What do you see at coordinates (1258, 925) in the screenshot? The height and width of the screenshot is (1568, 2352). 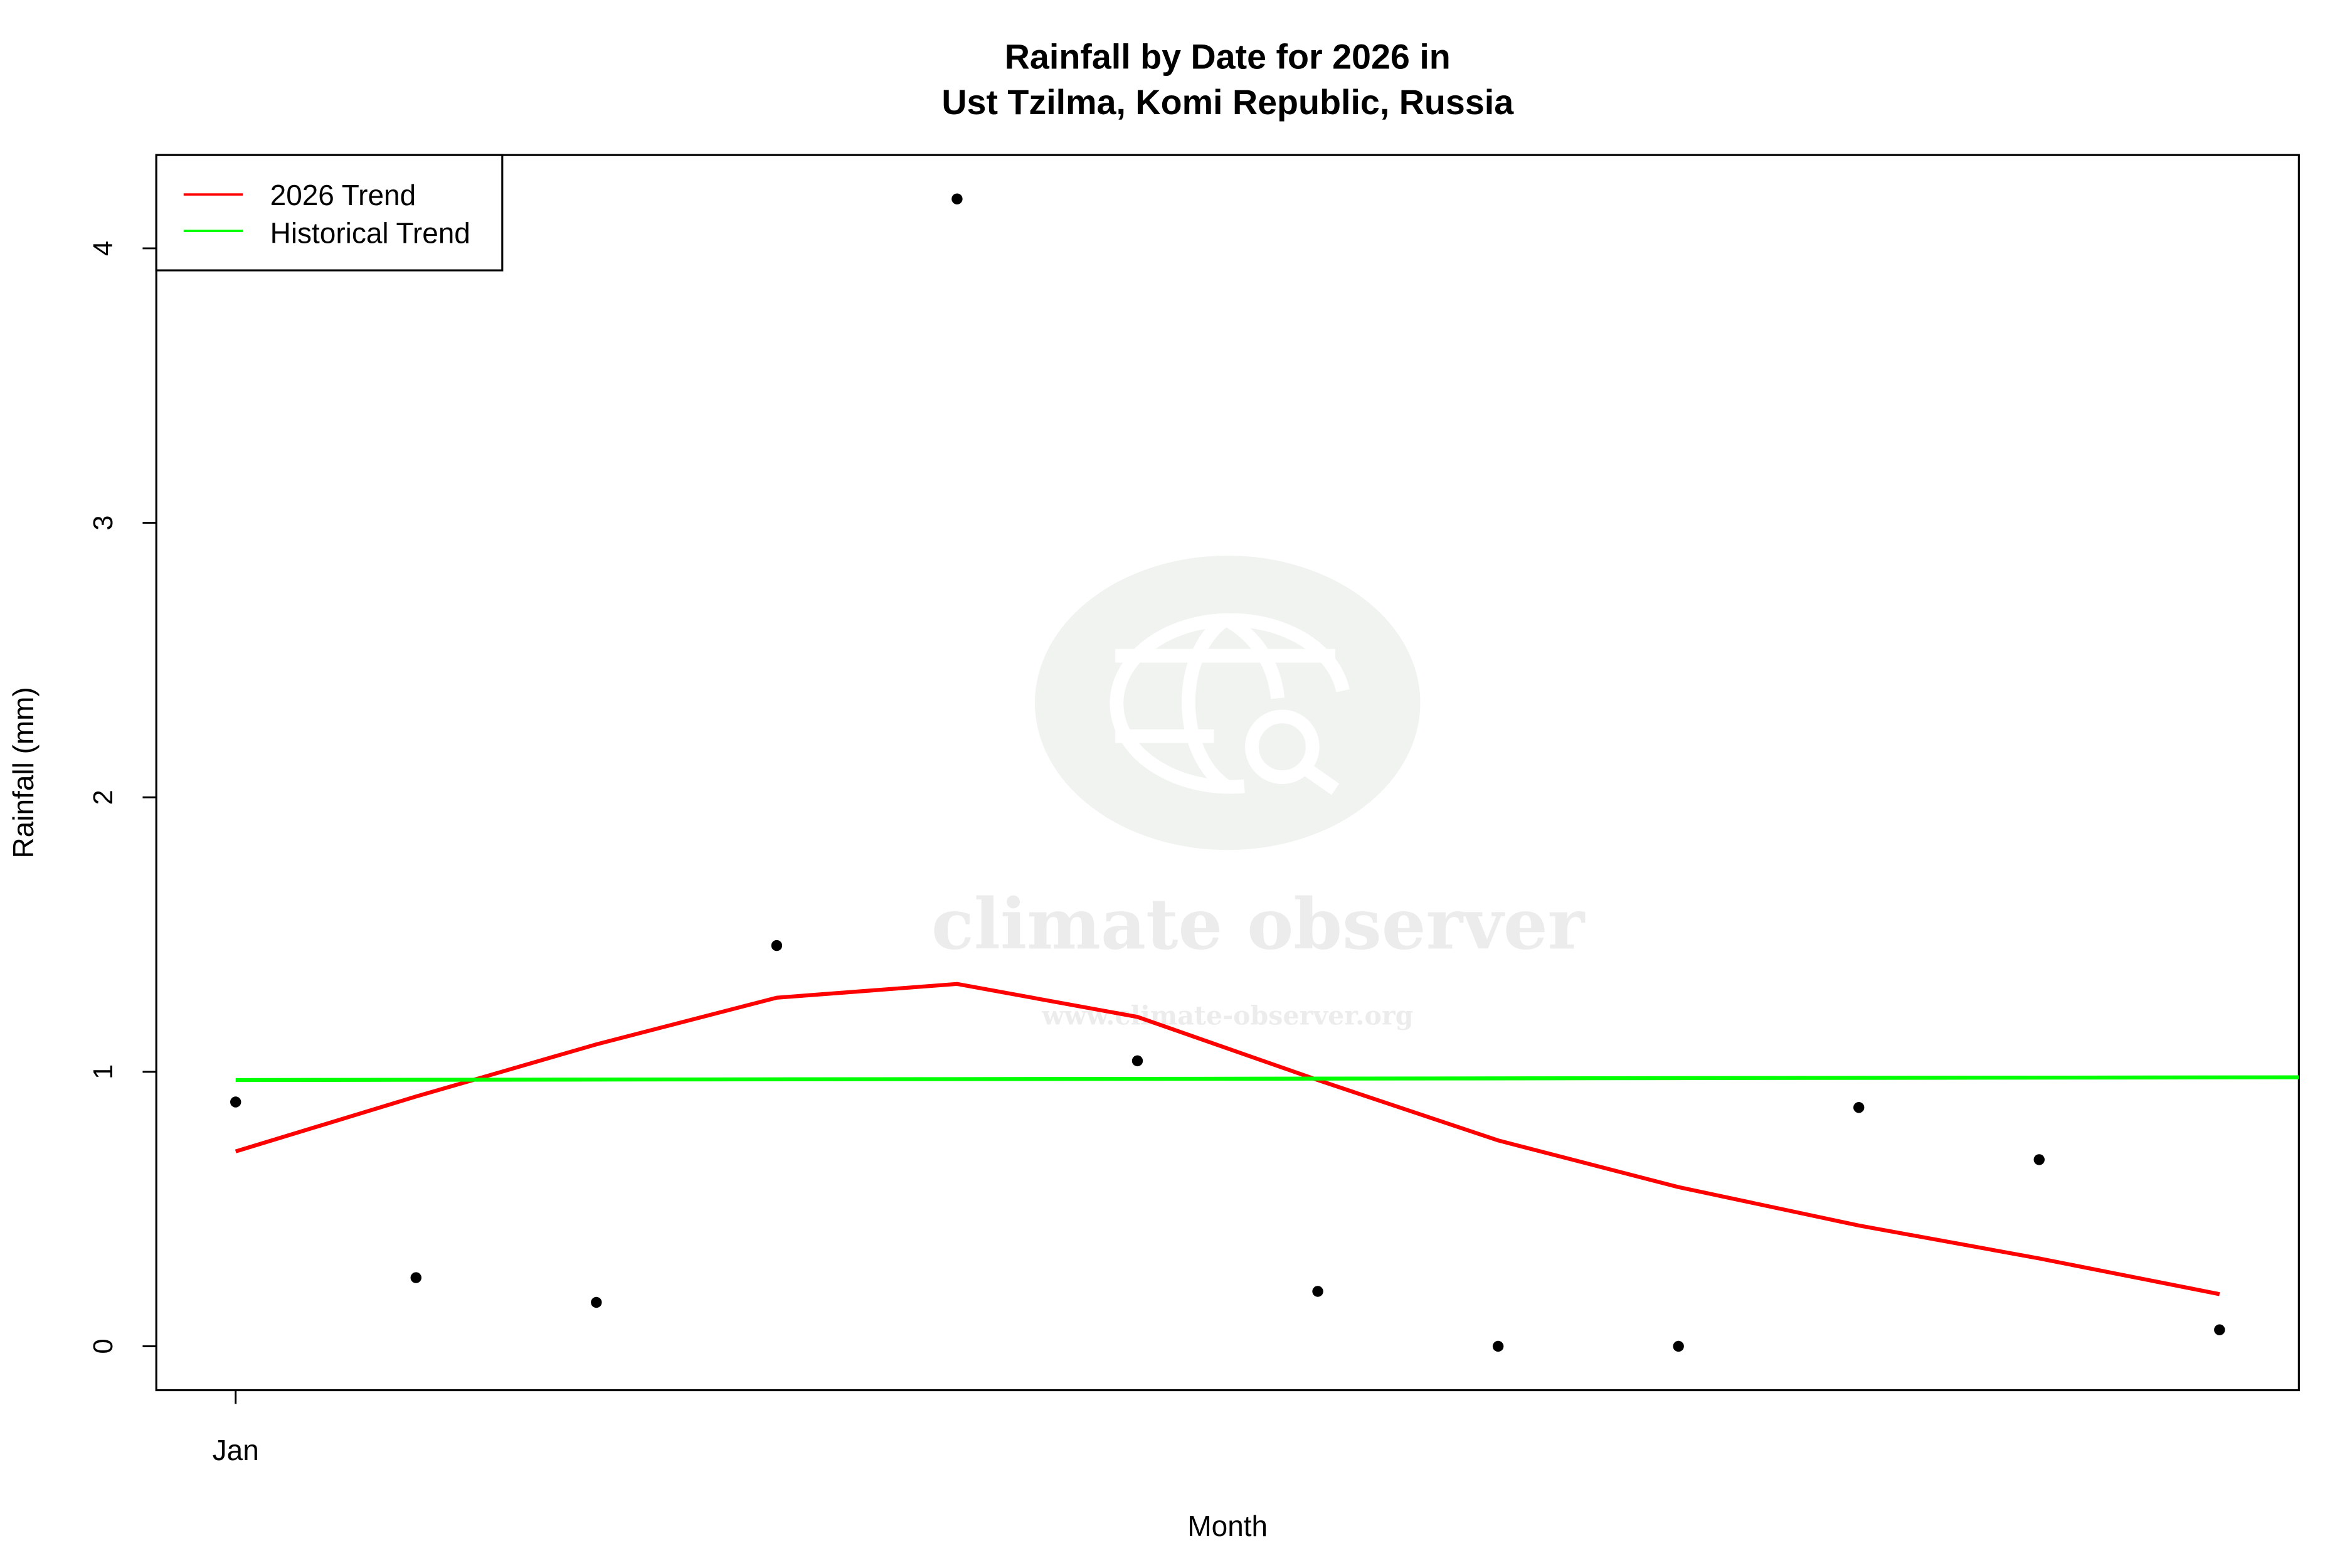 I see `watermark-brand: climate observer` at bounding box center [1258, 925].